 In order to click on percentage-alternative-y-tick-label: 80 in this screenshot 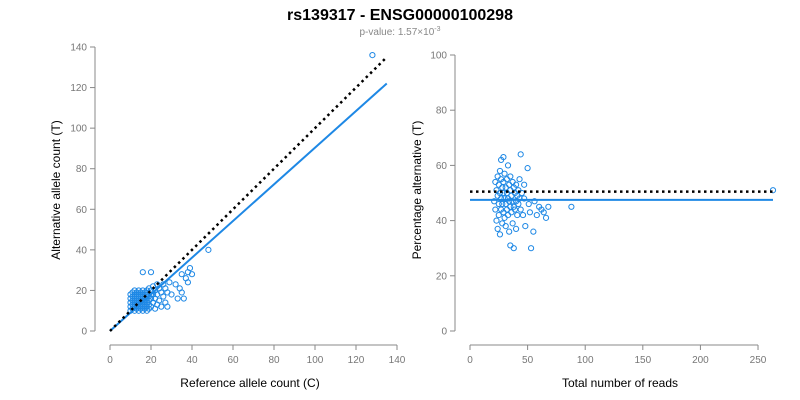, I will do `click(442, 111)`.